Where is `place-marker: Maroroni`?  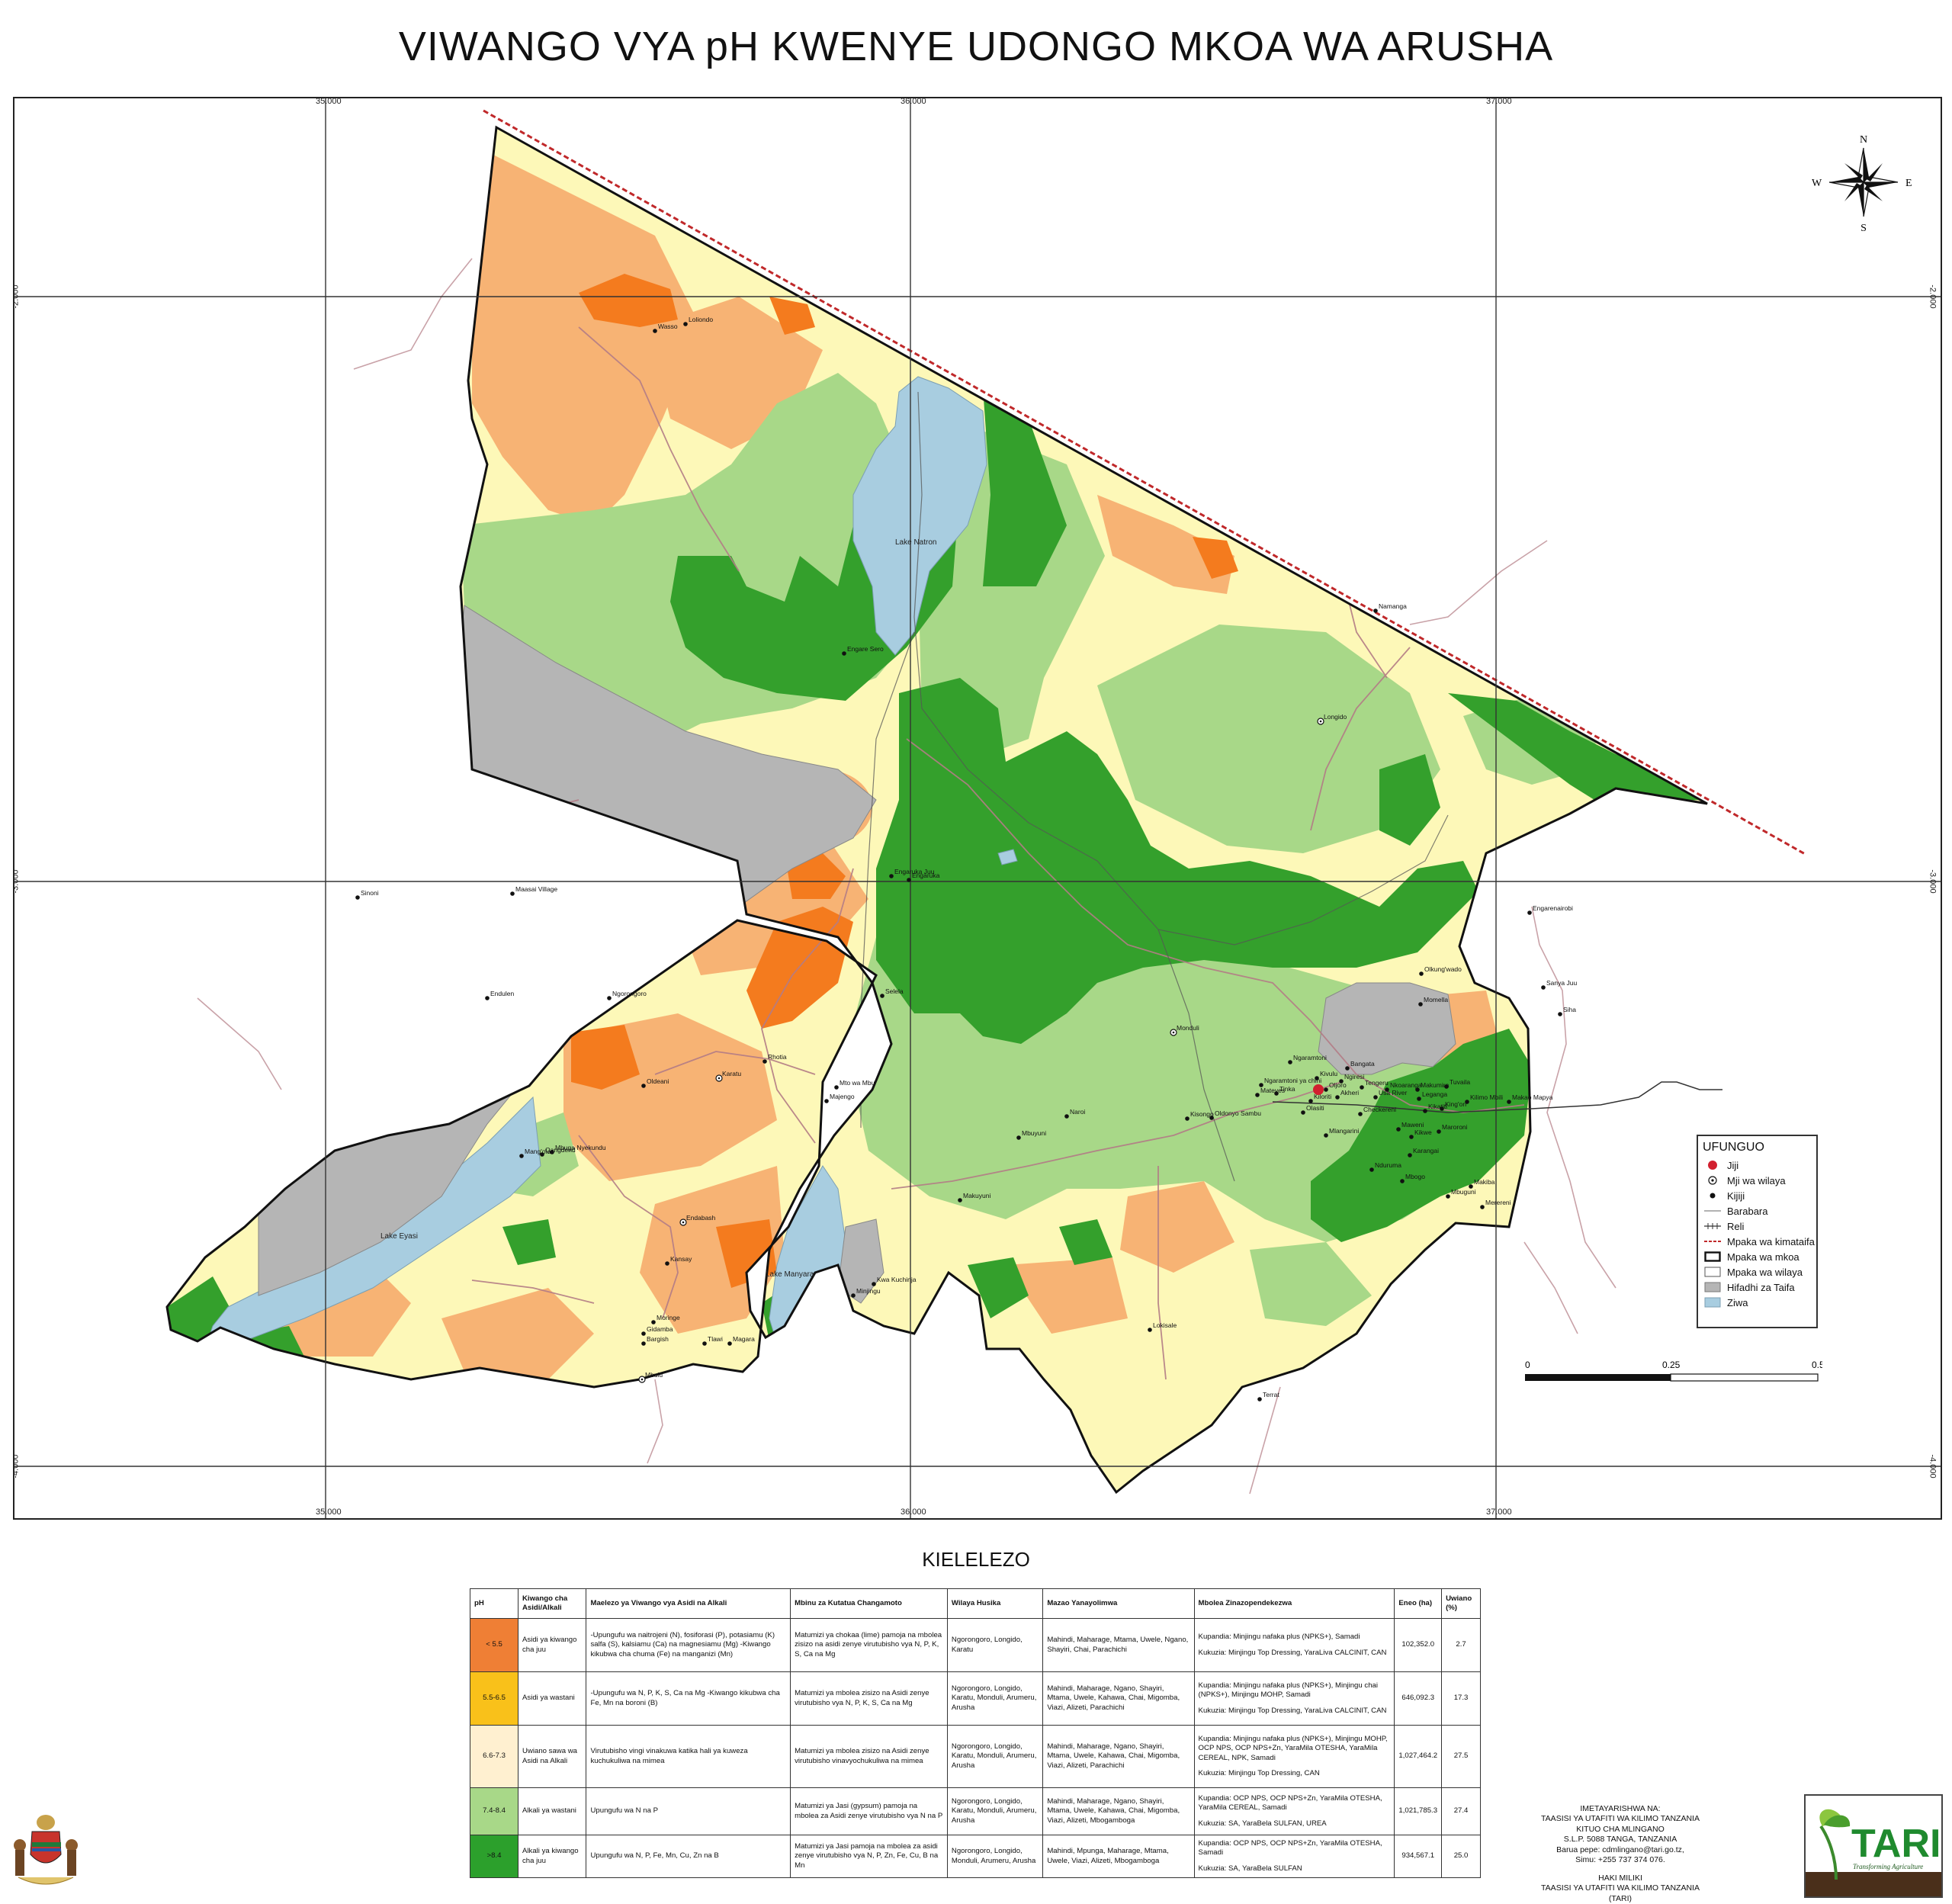
place-marker: Maroroni is located at coordinates (1452, 1128).